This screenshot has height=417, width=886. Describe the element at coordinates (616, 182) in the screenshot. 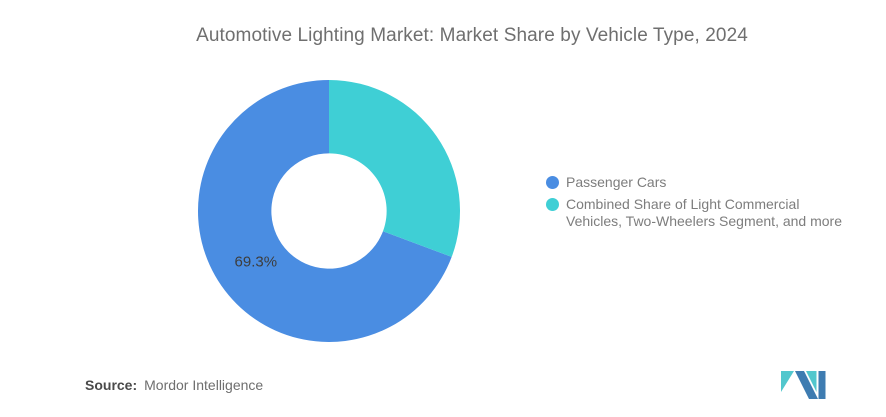

I see `legend-label-passenger-cars: Passenger Cars` at that location.